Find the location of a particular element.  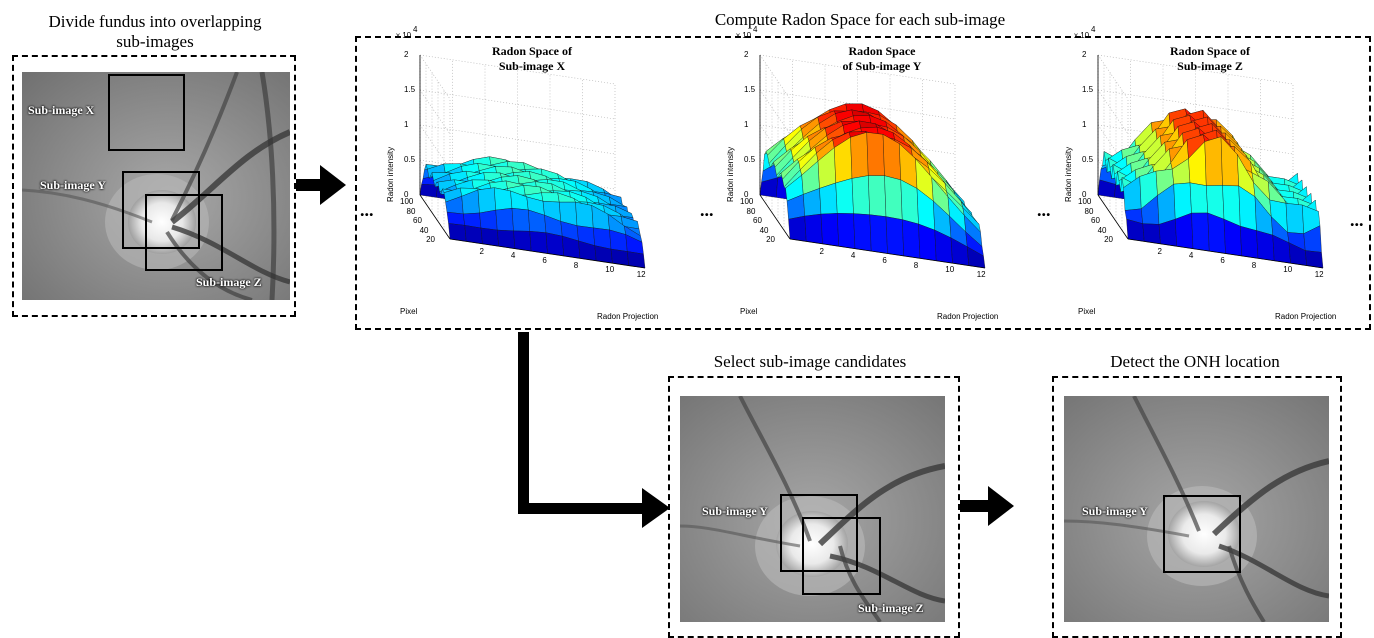

sub-image-x-box is located at coordinates (146, 112).